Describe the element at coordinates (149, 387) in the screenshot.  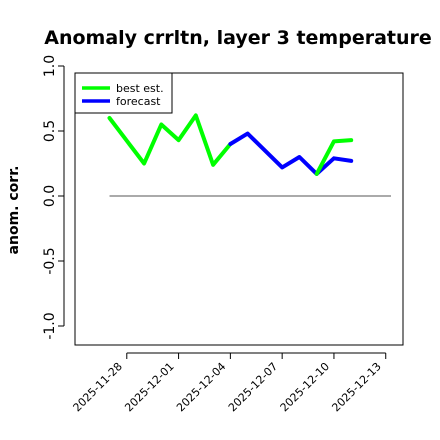
I see `x-tick-label: 2025-12-01` at that location.